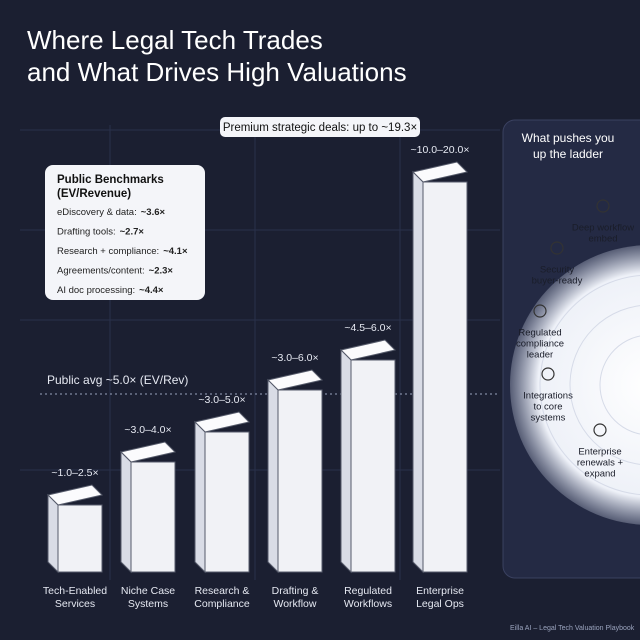 This screenshot has width=640, height=640. What do you see at coordinates (294, 358) in the screenshot?
I see `tier-range: ~3.0–6.0×` at bounding box center [294, 358].